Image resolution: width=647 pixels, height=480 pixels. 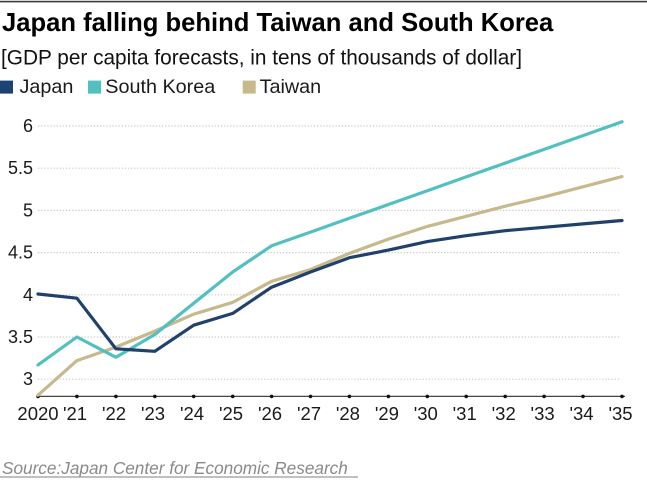 I want to click on svg-text: 2020, so click(x=37, y=413).